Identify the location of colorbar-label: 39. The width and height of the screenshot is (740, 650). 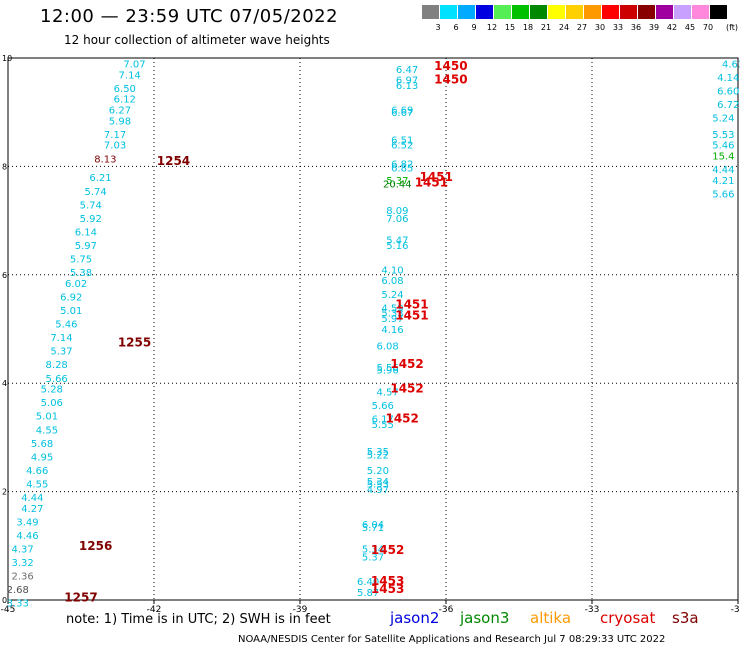
(654, 27).